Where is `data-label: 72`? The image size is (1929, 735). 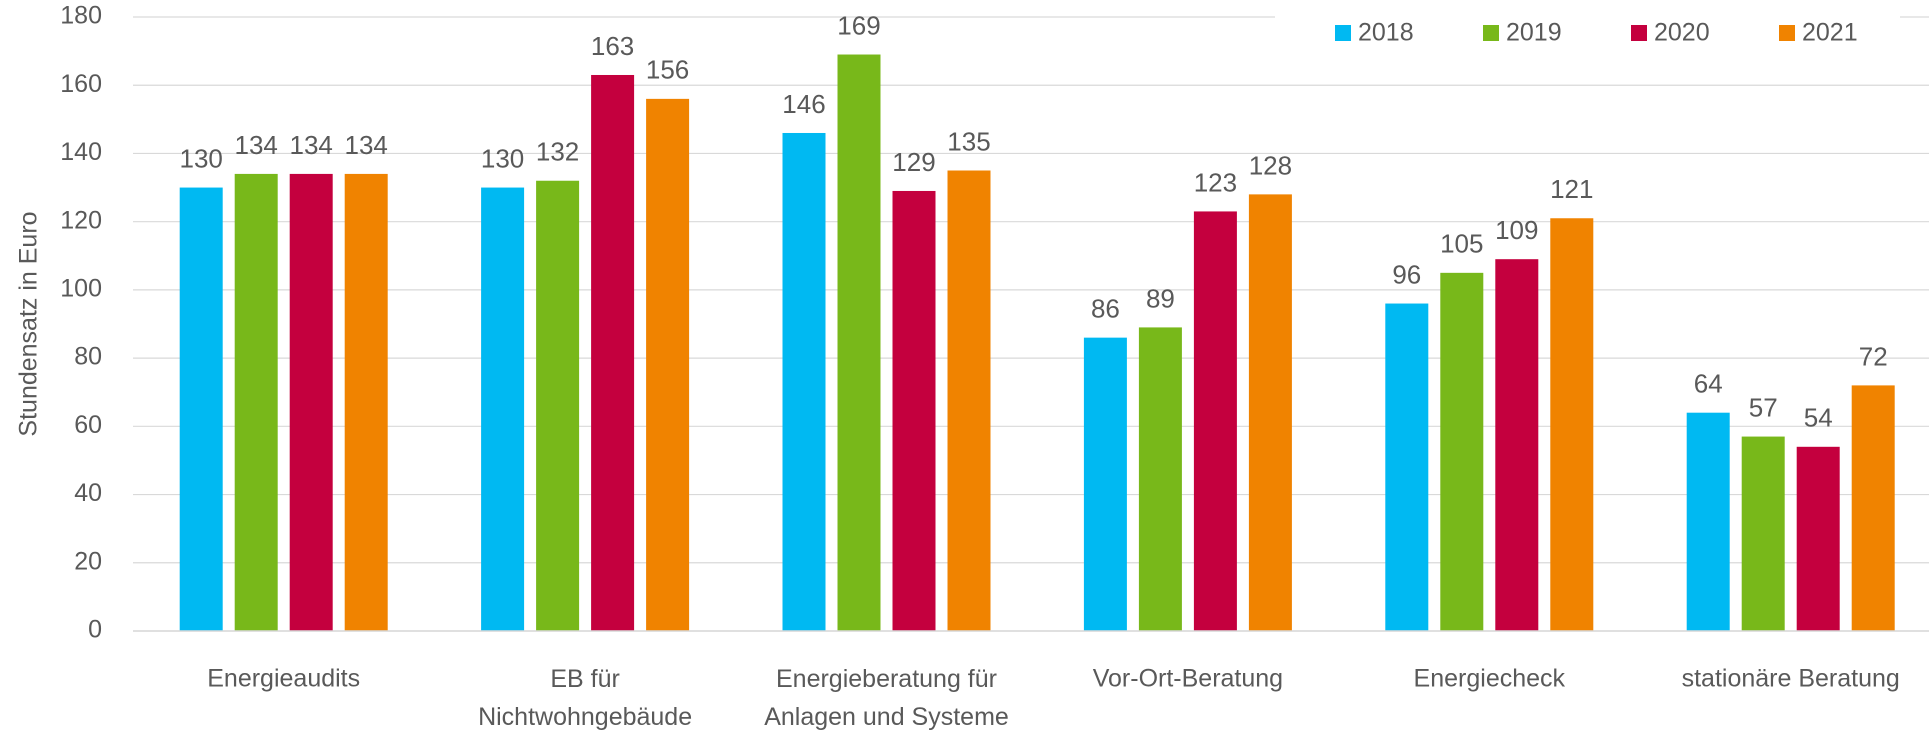 data-label: 72 is located at coordinates (1873, 356).